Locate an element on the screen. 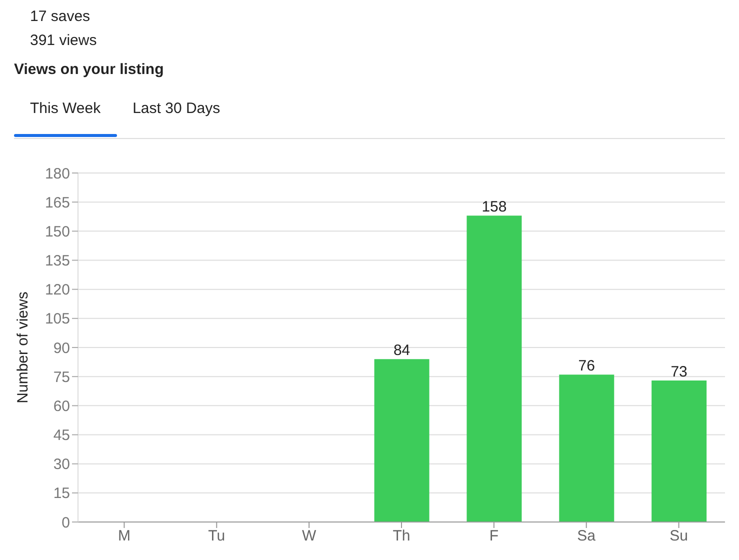  y-tick-label: 180 is located at coordinates (57, 173).